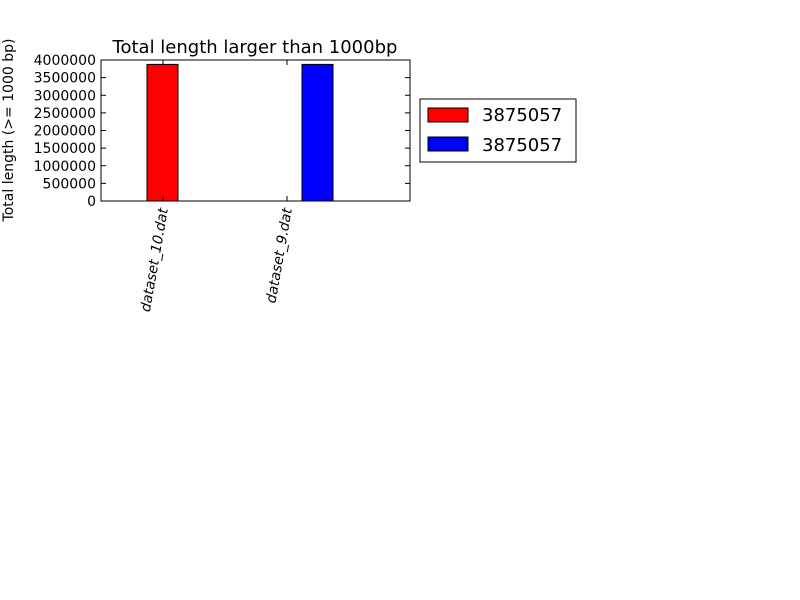  What do you see at coordinates (279, 255) in the screenshot?
I see `x-category-label: dataset_9.dat` at bounding box center [279, 255].